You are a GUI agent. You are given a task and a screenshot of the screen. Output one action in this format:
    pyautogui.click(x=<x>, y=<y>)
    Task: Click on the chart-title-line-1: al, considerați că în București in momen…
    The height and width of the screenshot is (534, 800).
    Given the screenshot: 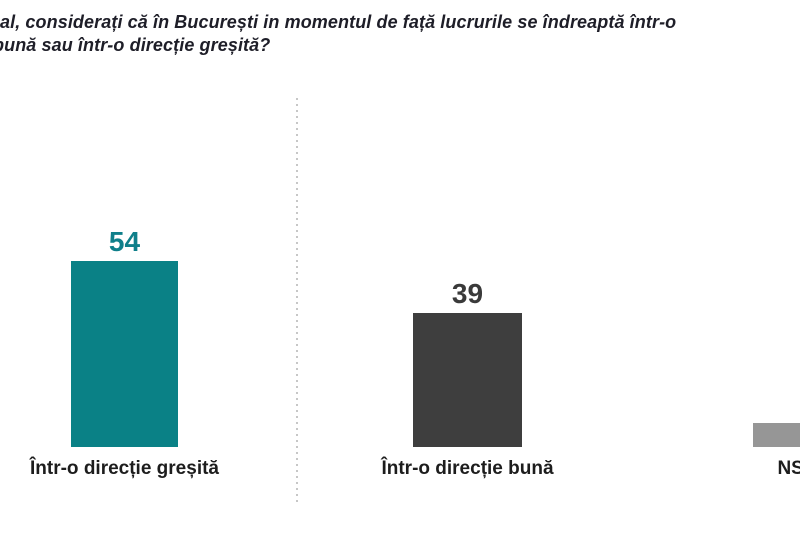 What is the action you would take?
    pyautogui.click(x=338, y=22)
    